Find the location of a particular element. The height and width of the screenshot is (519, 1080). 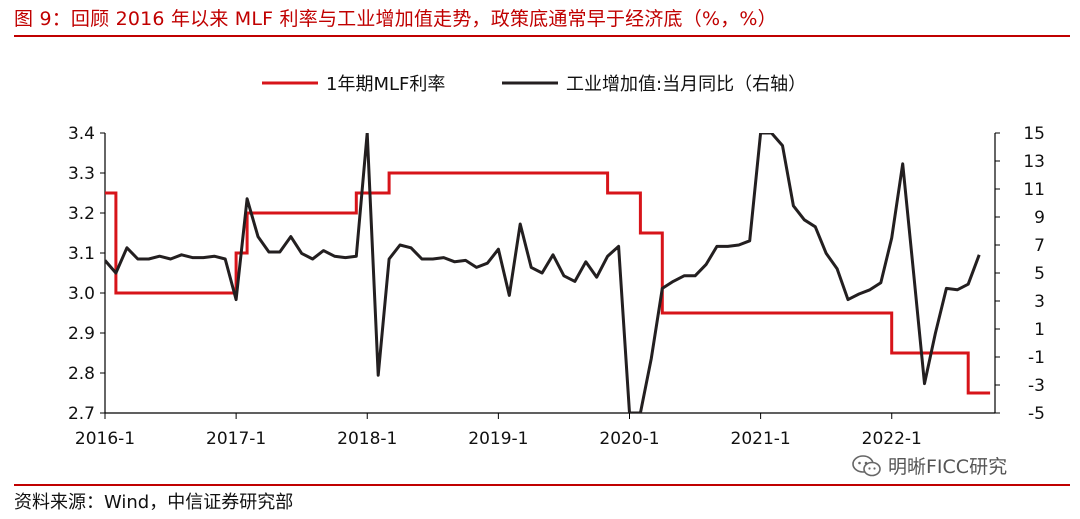

y-right-tick-label: 9 is located at coordinates (1039, 218).